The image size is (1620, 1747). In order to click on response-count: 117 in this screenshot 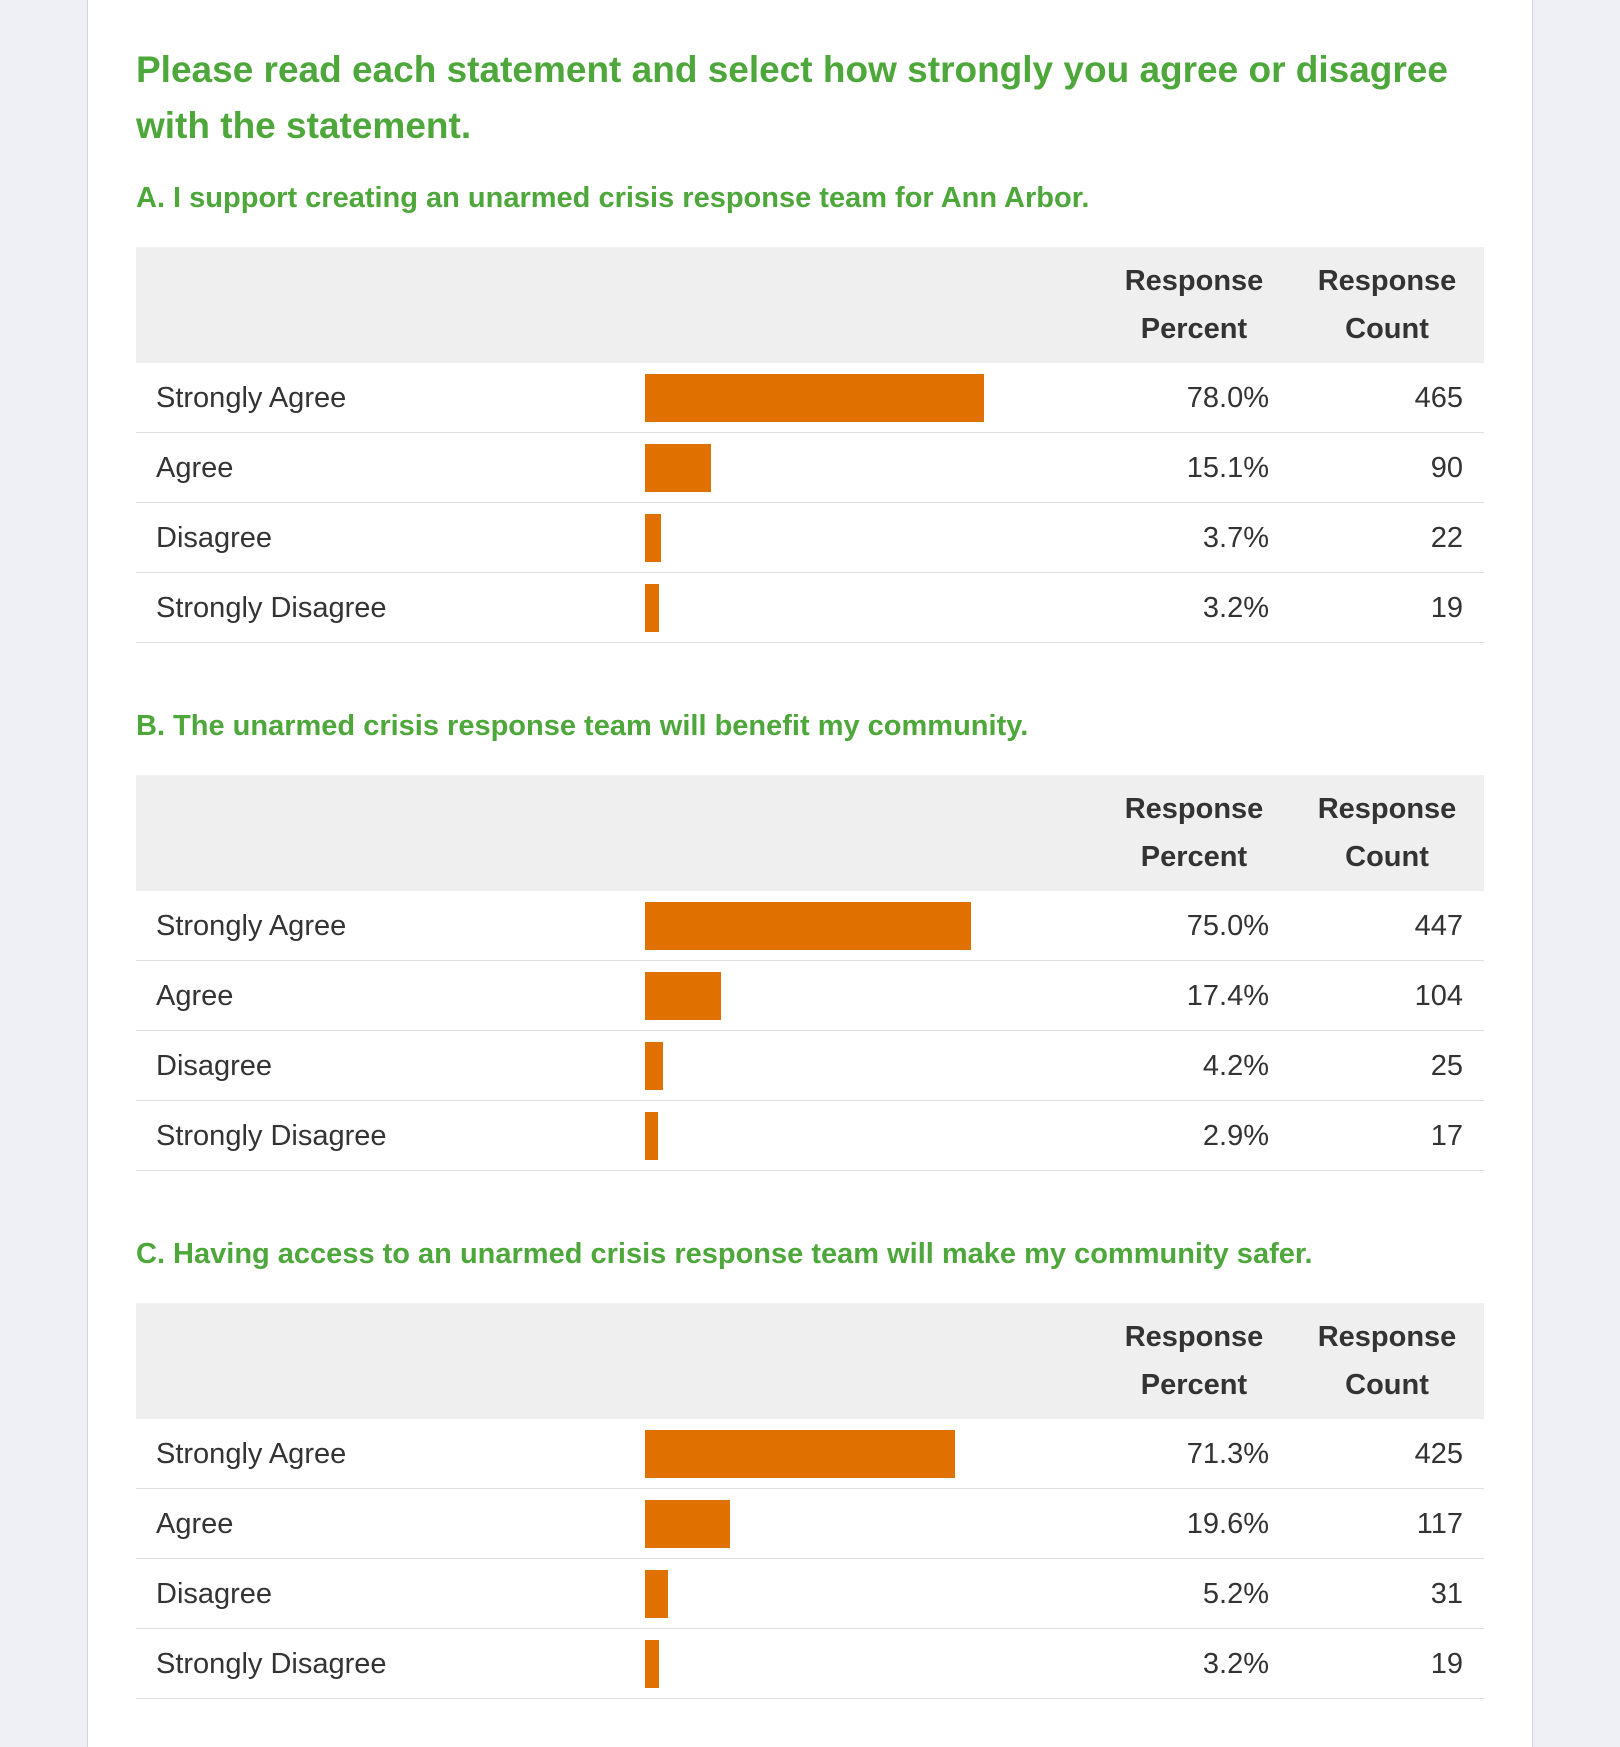, I will do `click(1439, 1524)`.